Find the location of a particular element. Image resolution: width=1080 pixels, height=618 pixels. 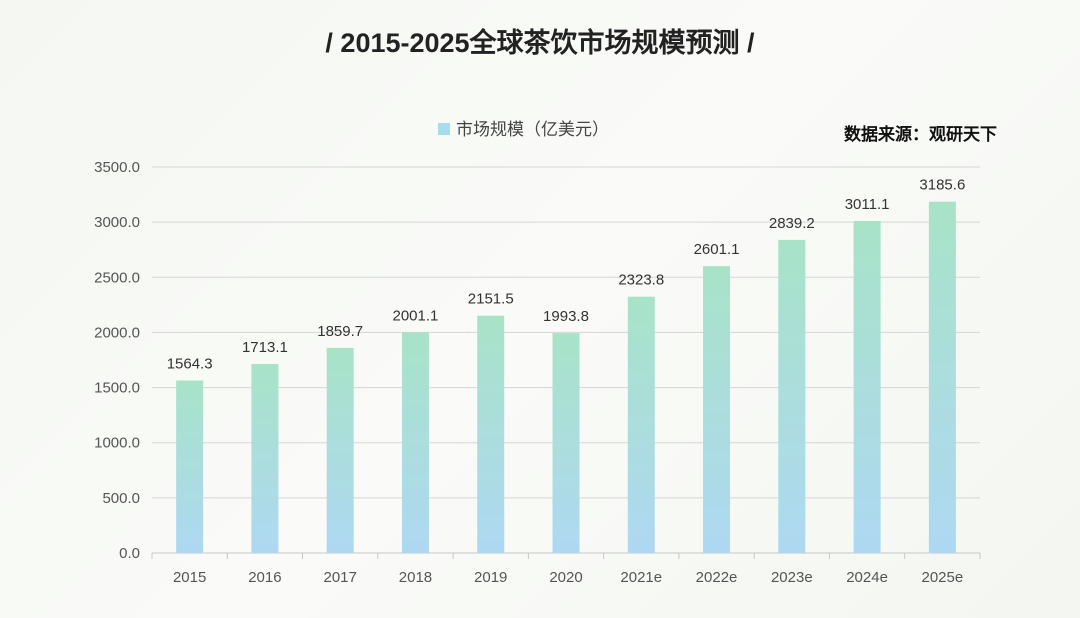

x-tick-label: 2019 is located at coordinates (490, 577).